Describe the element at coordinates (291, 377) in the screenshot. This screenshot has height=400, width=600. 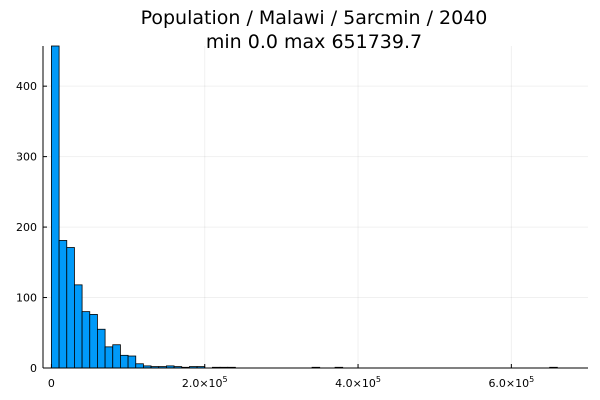
I see `x-axis-ticks: 0 2.0×10⁵ 4.0×10⁵ 6.0×10⁵` at that location.